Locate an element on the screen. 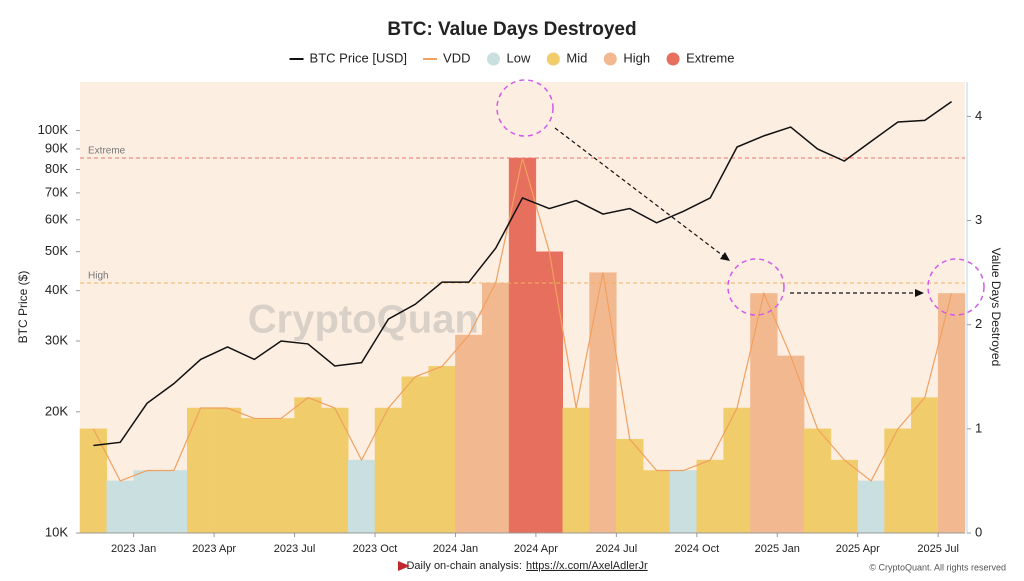  y-tick-label: 100K is located at coordinates (53, 129).